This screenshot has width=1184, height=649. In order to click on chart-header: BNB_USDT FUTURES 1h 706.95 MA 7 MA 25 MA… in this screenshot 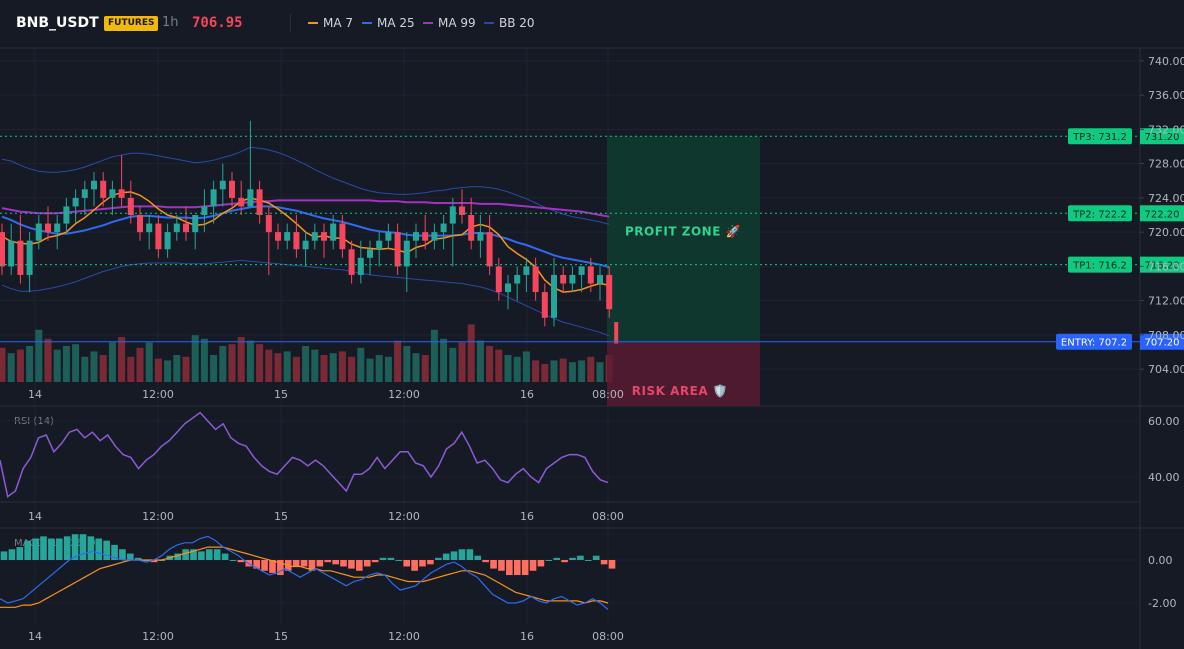, I will do `click(592, 23)`.